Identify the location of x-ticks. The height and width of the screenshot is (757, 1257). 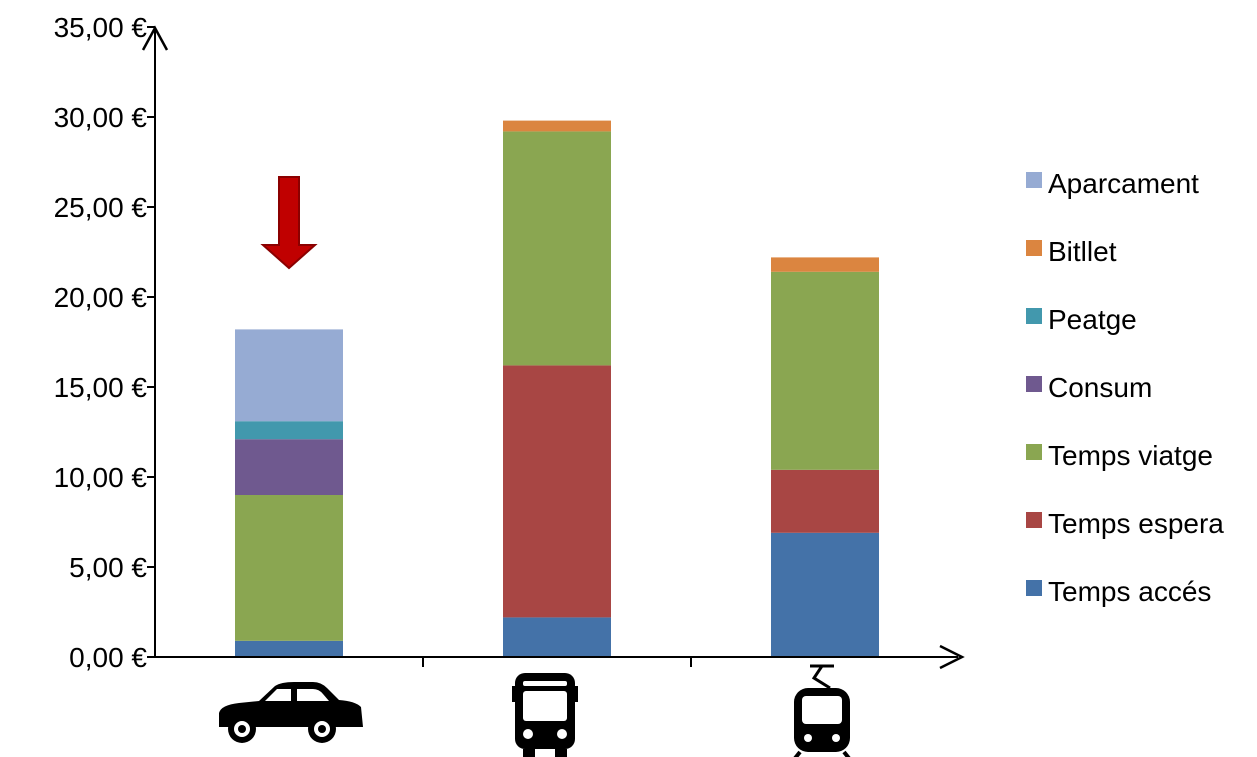
(557, 662).